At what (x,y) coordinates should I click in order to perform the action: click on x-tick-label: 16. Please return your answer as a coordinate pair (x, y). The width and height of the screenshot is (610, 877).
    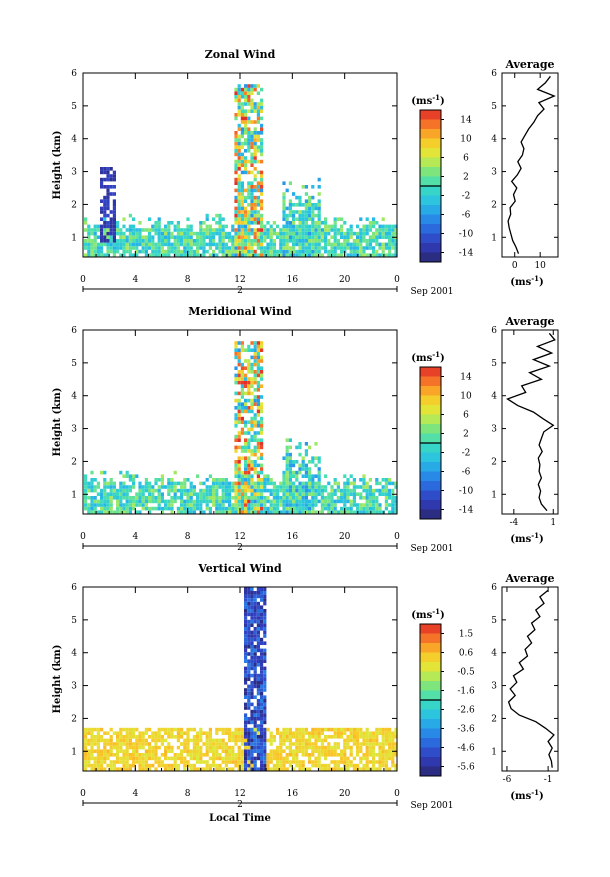
    Looking at the image, I should click on (293, 537).